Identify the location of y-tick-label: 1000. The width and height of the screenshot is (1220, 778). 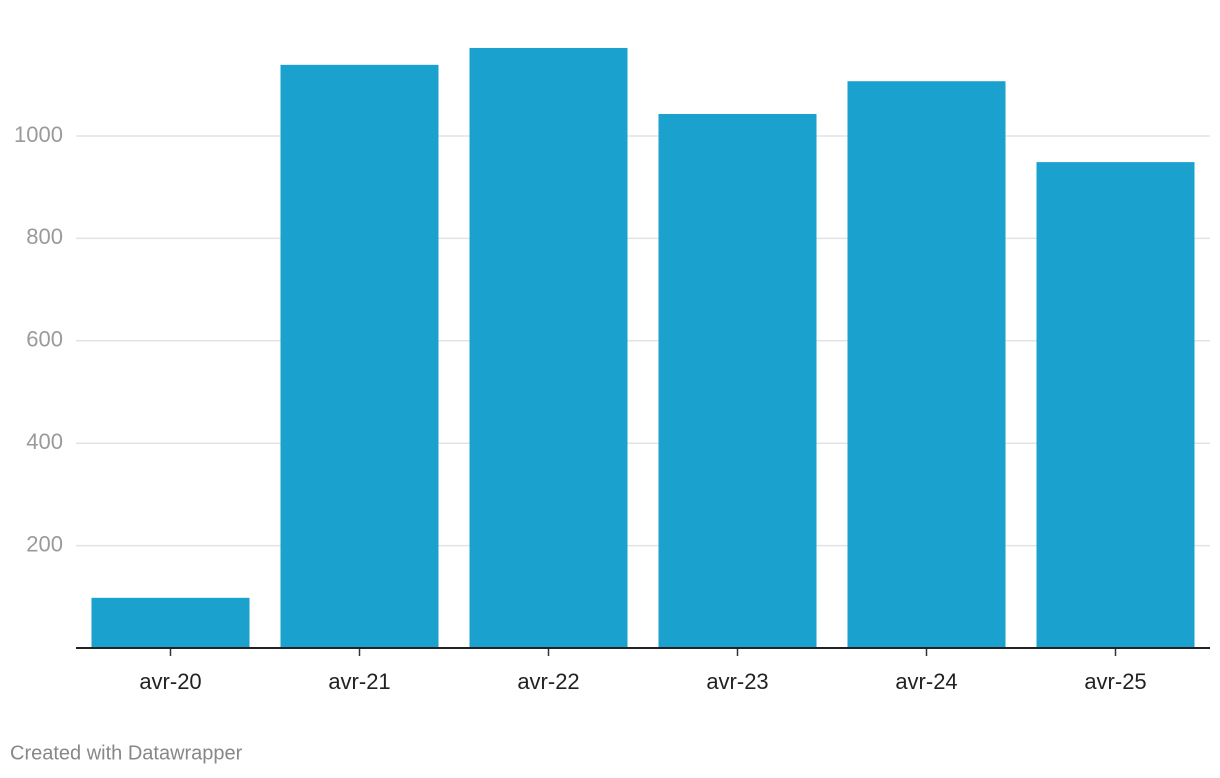
(38, 134).